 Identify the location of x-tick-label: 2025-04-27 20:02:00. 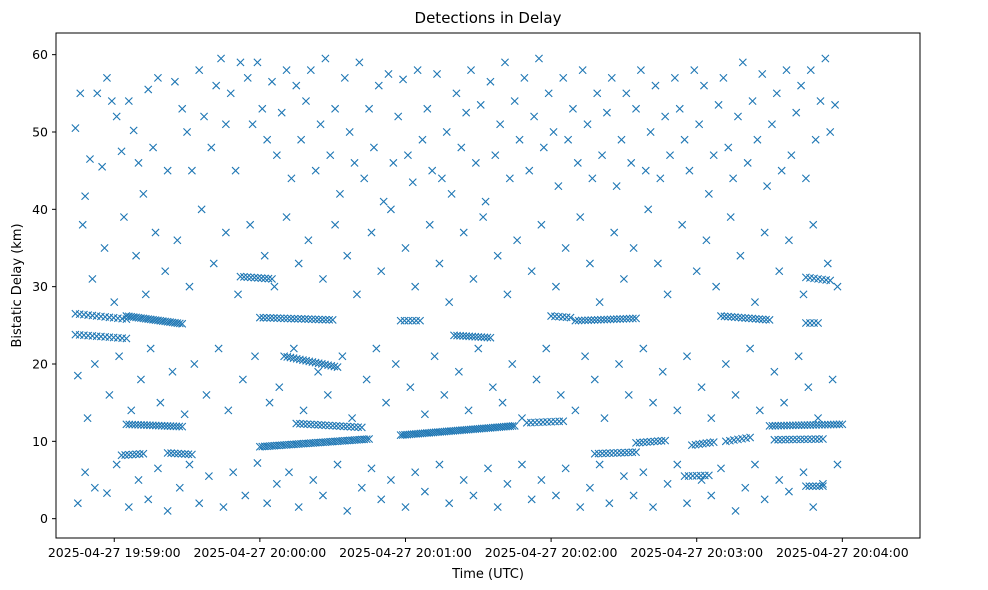
(551, 552).